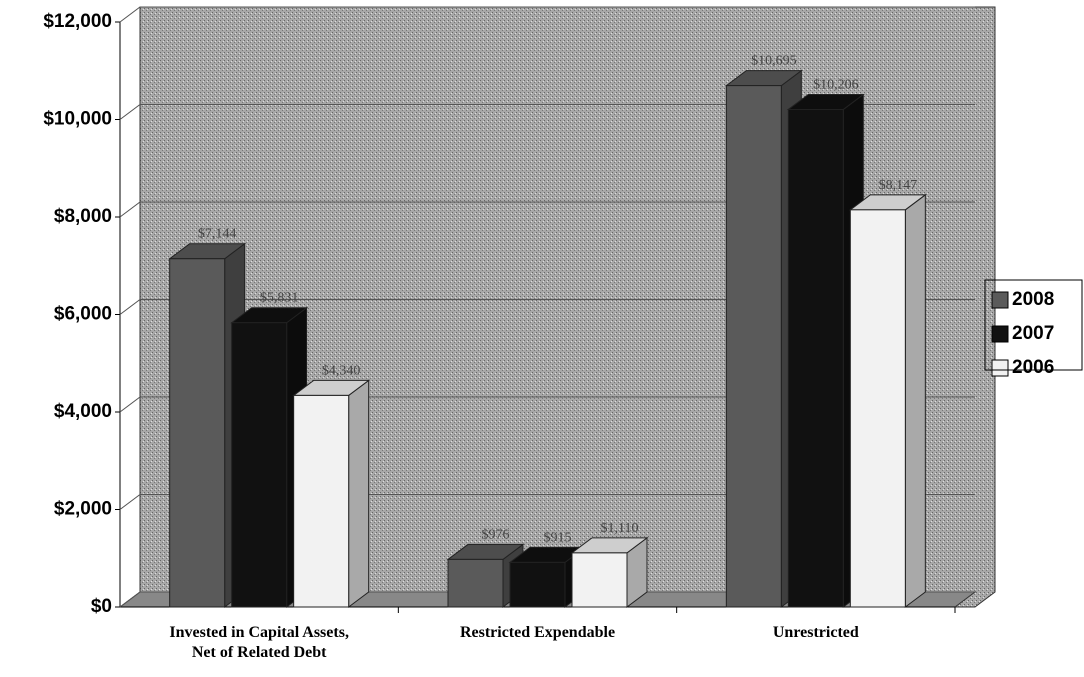 The height and width of the screenshot is (677, 1084). Describe the element at coordinates (1033, 367) in the screenshot. I see `legend-label: 2006` at that location.